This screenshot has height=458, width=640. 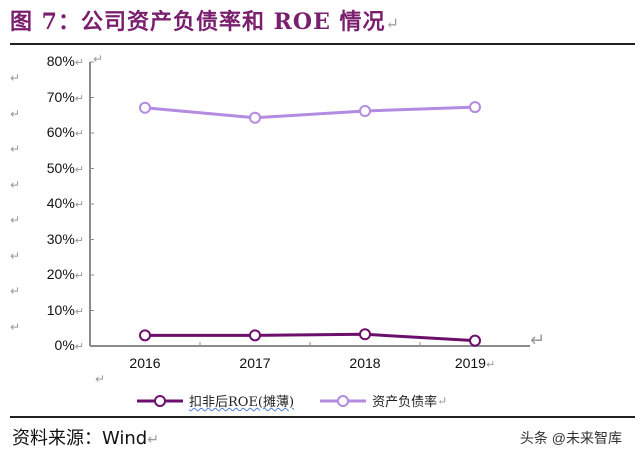 I want to click on legend-label-debt-ratio: 资产负债率, so click(x=405, y=402).